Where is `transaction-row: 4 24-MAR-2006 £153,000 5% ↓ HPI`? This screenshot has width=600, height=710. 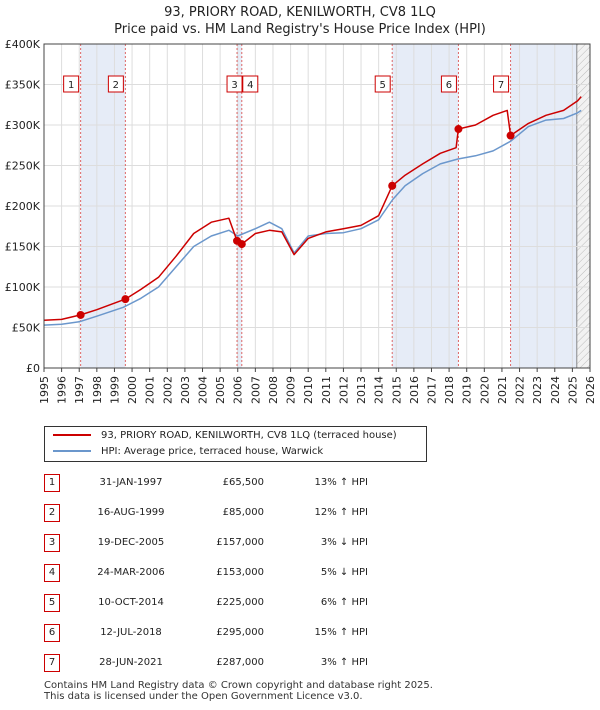
transaction-row: 4 24-MAR-2006 £153,000 5% ↓ HPI is located at coordinates (224, 573).